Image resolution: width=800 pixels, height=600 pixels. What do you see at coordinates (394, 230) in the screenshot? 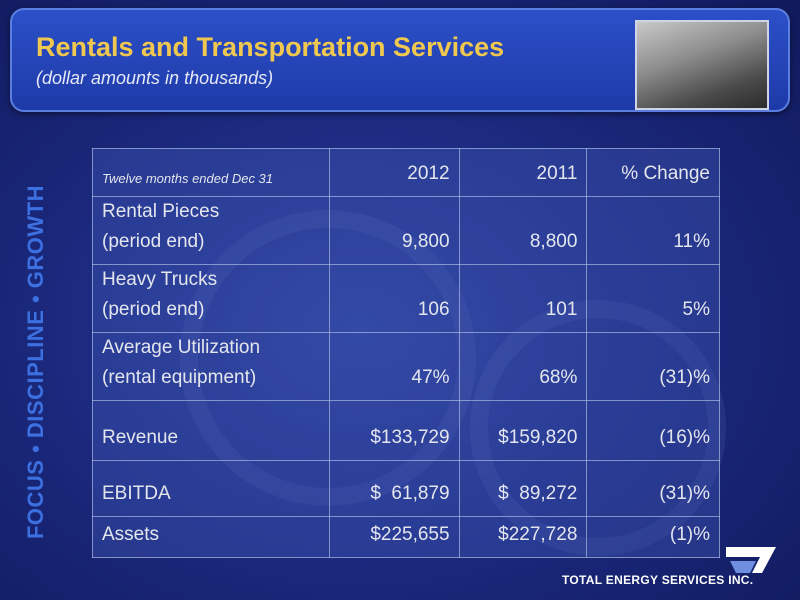
I see `cell: 9,800` at bounding box center [394, 230].